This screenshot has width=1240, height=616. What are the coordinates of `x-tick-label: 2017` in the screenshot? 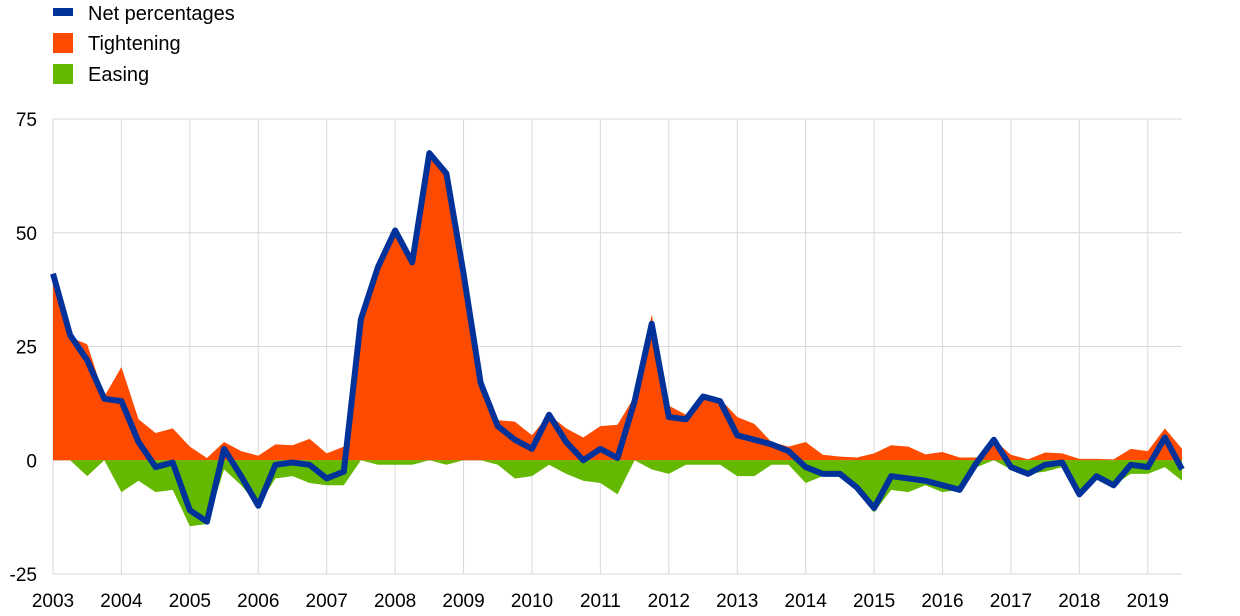 It's located at (1011, 601).